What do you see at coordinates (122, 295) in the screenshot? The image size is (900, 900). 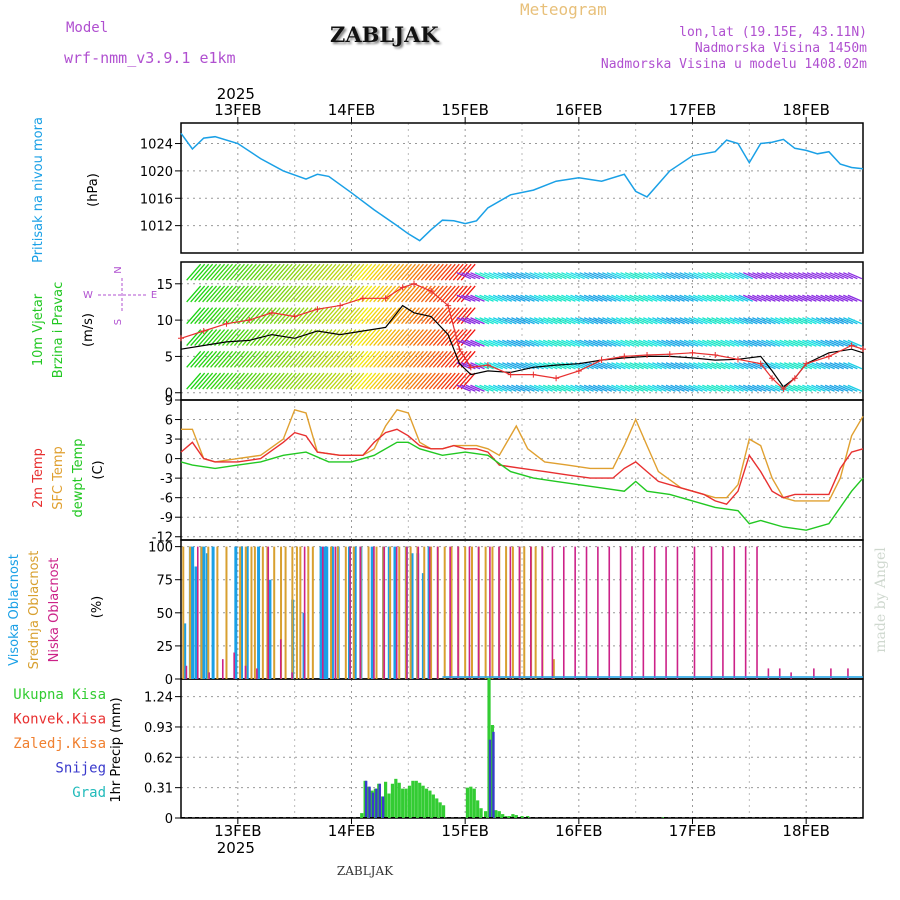 I see `wind-key-cross` at bounding box center [122, 295].